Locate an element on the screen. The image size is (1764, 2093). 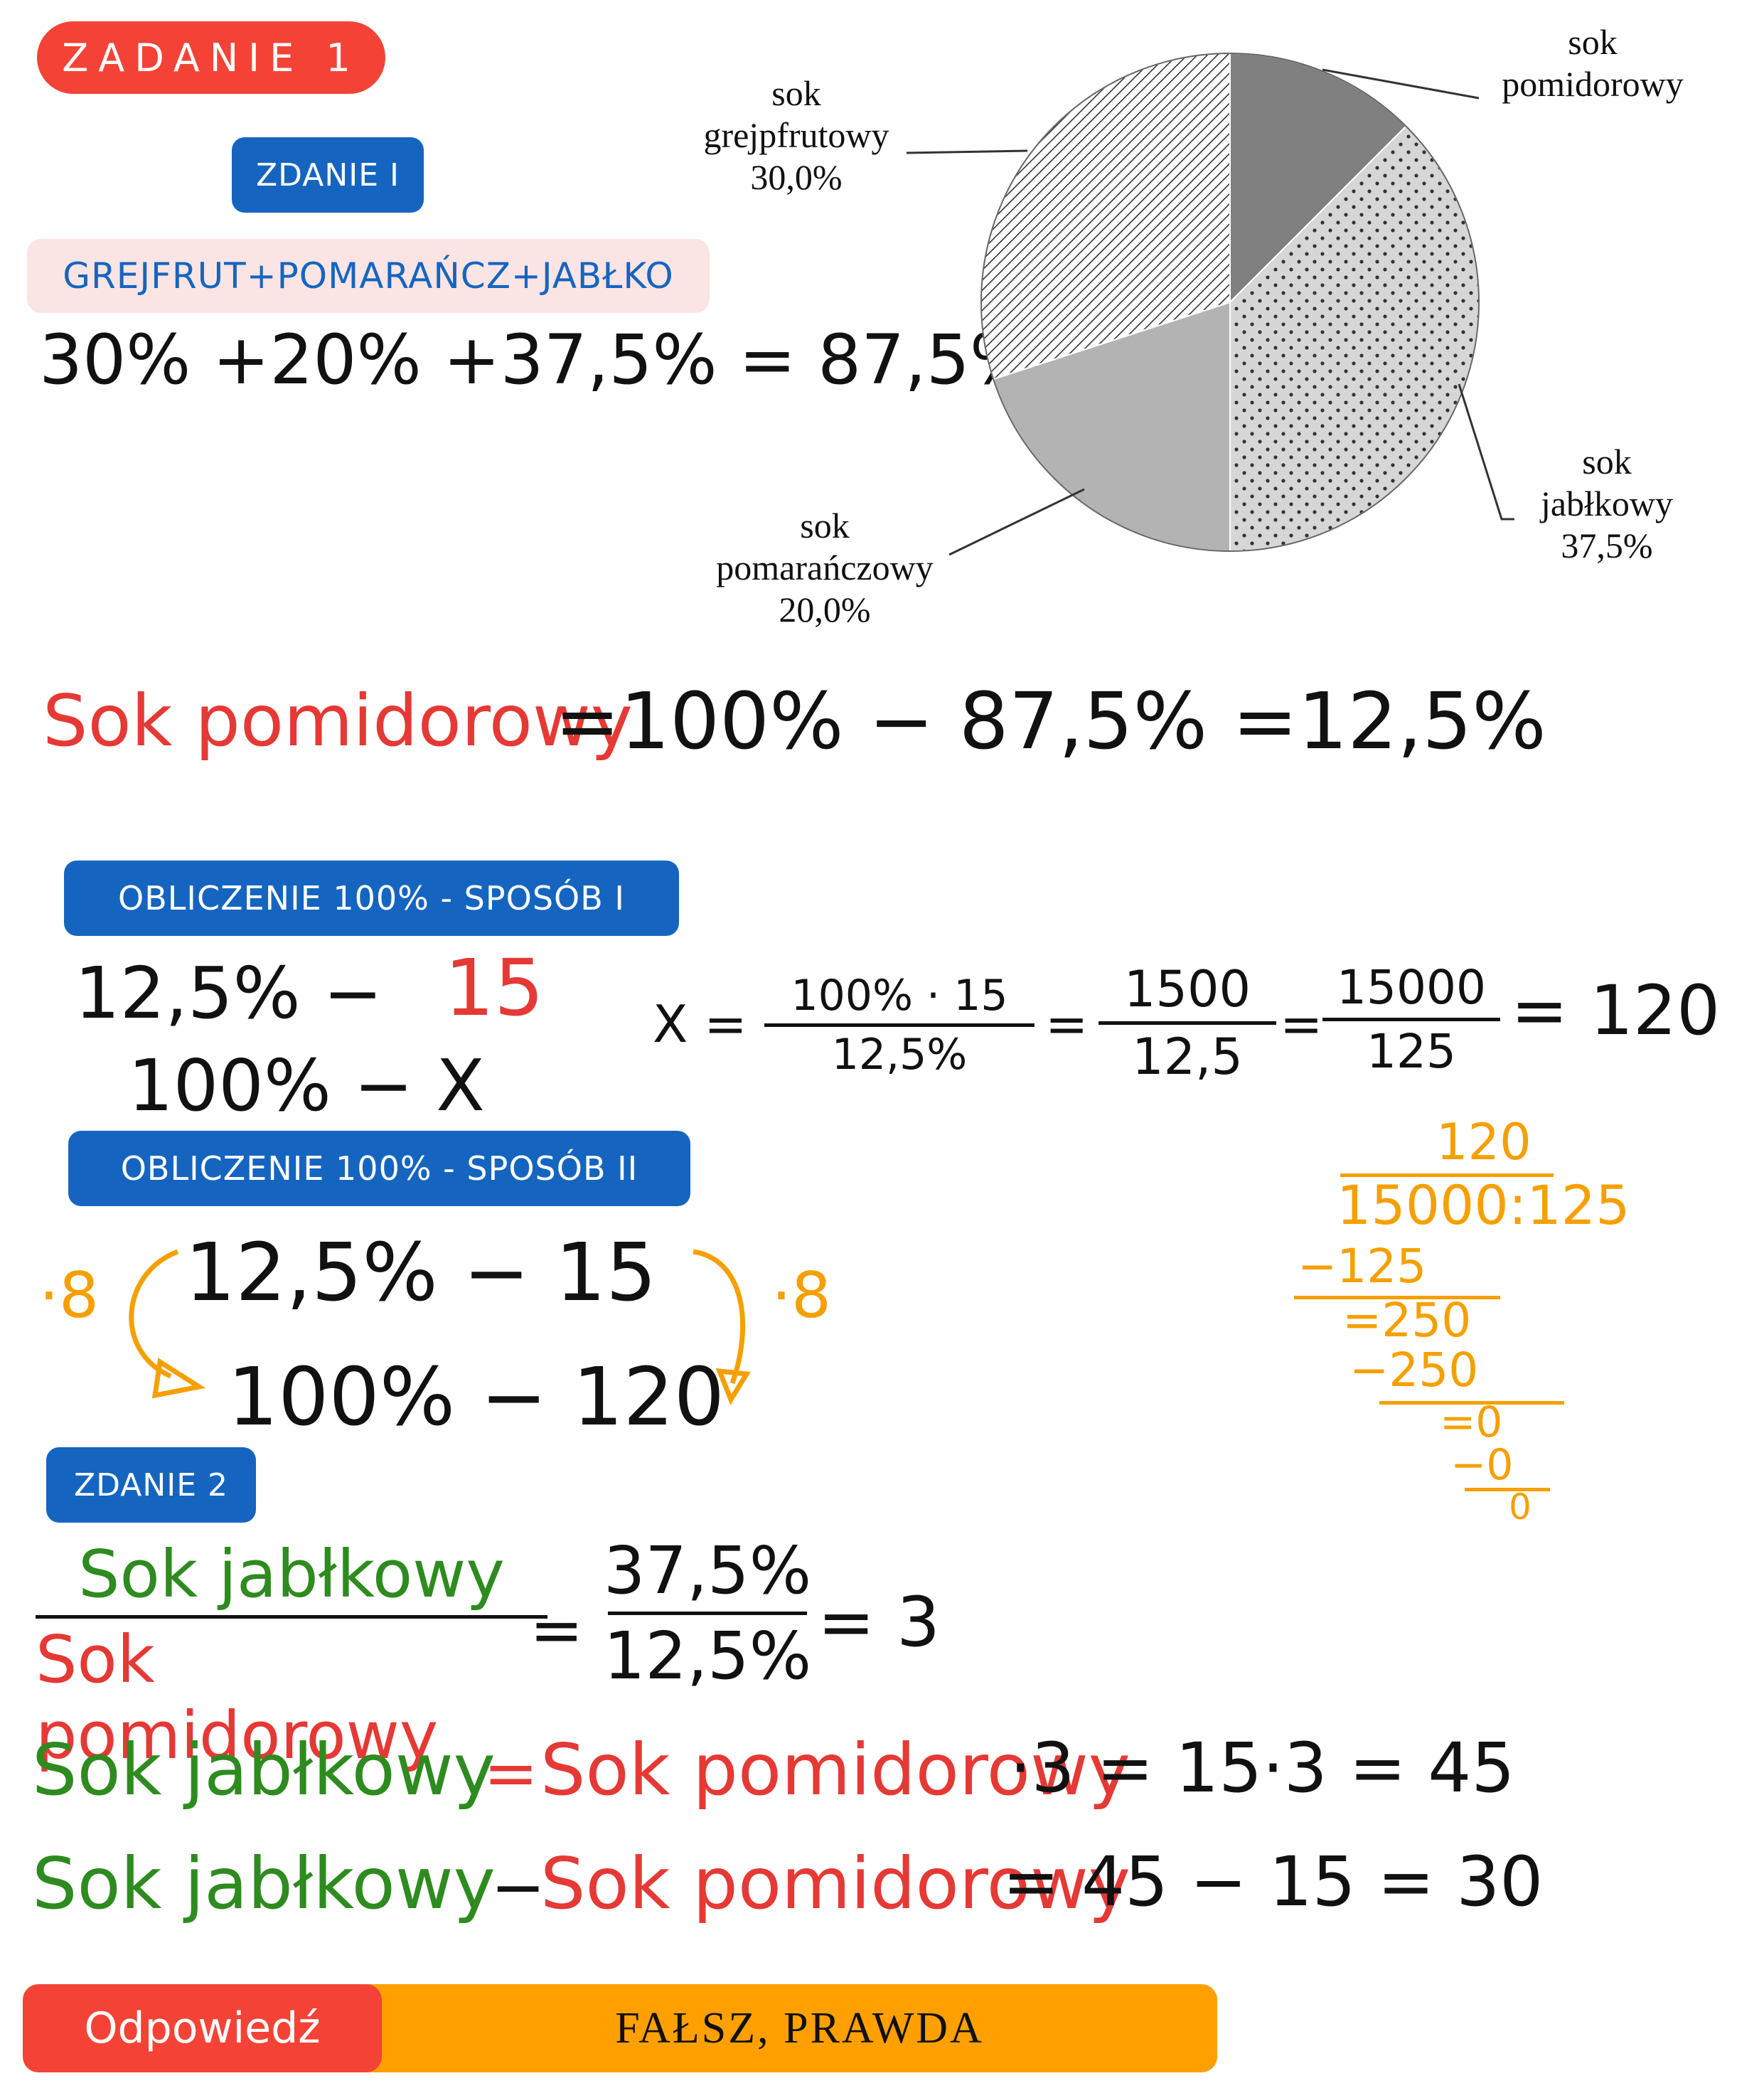
m1-row2: 100% − X is located at coordinates (306, 1085).